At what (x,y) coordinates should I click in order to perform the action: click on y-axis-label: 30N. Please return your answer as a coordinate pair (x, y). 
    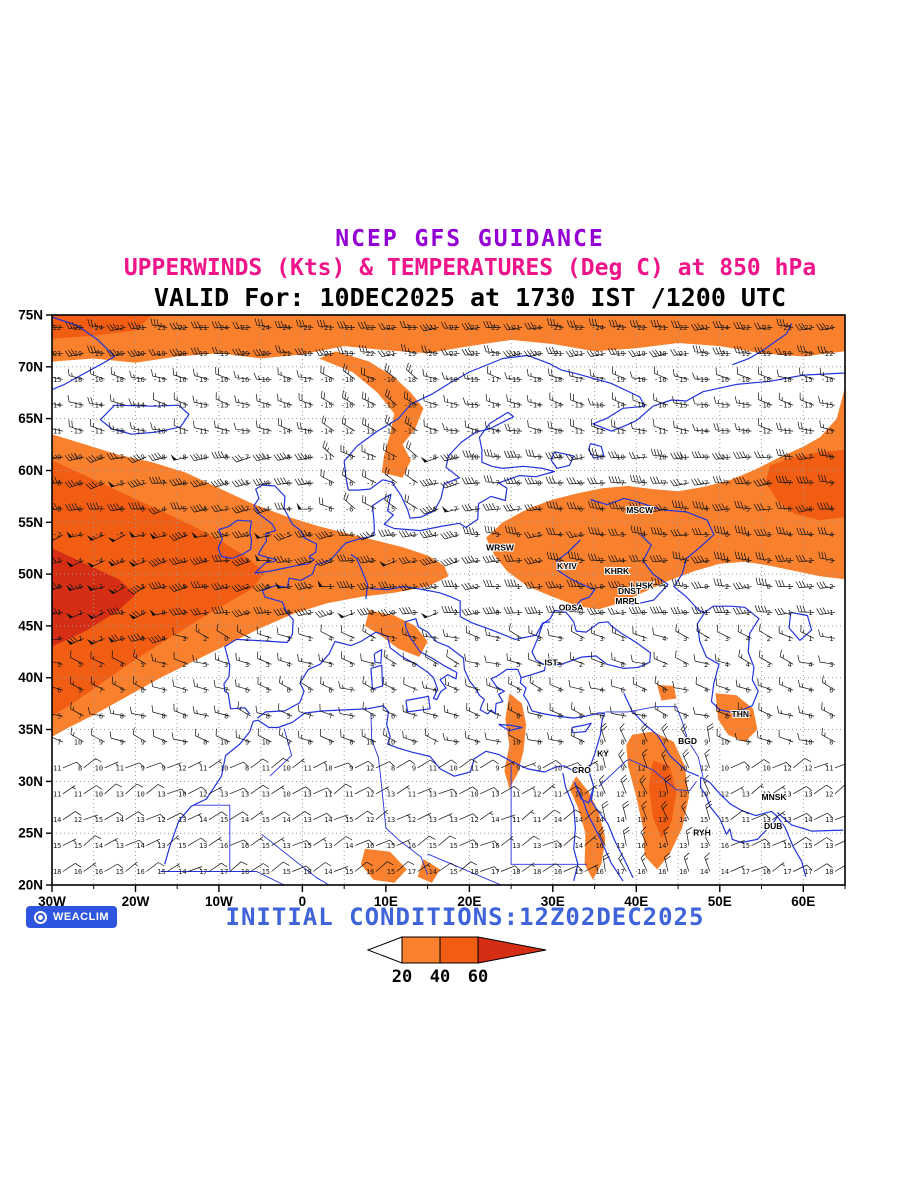
    Looking at the image, I should click on (30, 781).